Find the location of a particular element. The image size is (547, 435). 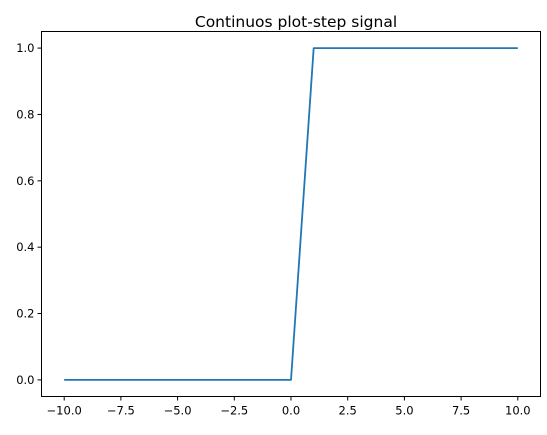

x-axis-ticks: −10.0 −7.5 −5.0 −2.5 0.0 2.5 5.0 7.5 10.0 is located at coordinates (289, 407).